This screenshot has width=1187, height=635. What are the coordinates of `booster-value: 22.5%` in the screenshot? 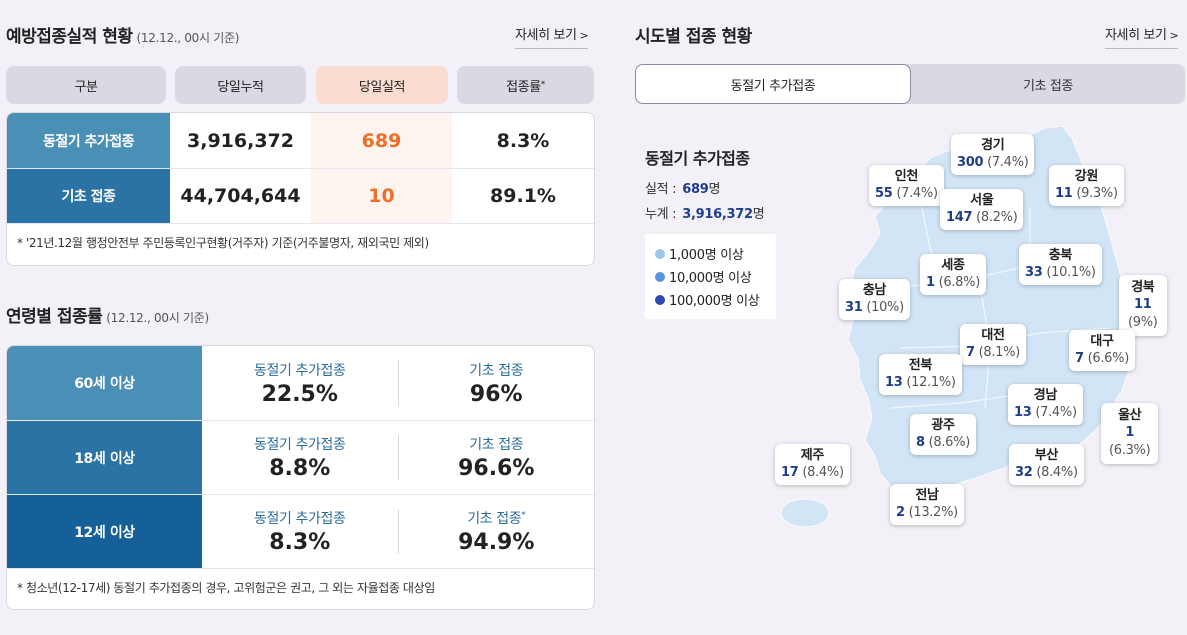 It's located at (299, 394).